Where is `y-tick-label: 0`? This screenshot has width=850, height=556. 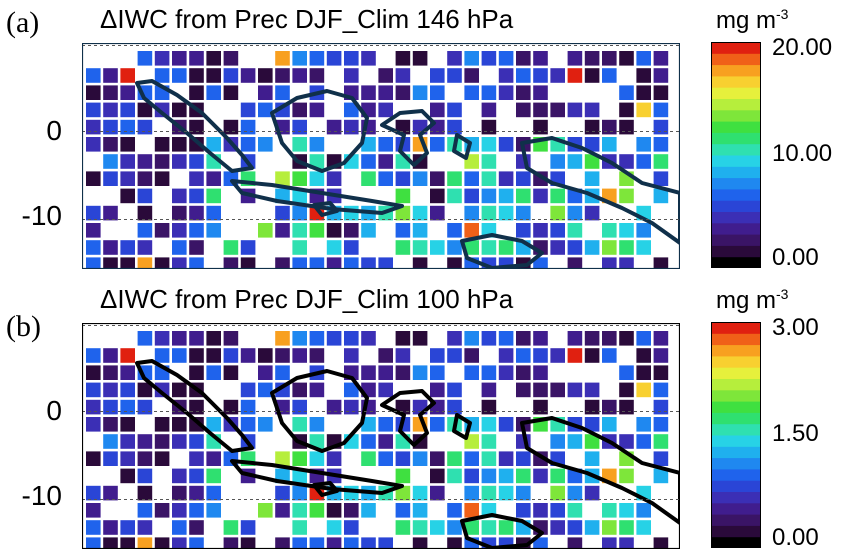
y-tick-label: 0 is located at coordinates (54, 410).